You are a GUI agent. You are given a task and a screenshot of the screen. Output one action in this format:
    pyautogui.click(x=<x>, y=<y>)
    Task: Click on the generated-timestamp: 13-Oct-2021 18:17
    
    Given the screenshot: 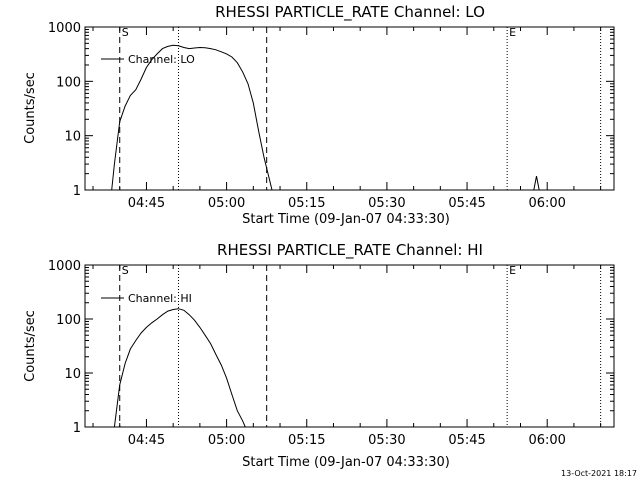 What is the action you would take?
    pyautogui.click(x=599, y=473)
    